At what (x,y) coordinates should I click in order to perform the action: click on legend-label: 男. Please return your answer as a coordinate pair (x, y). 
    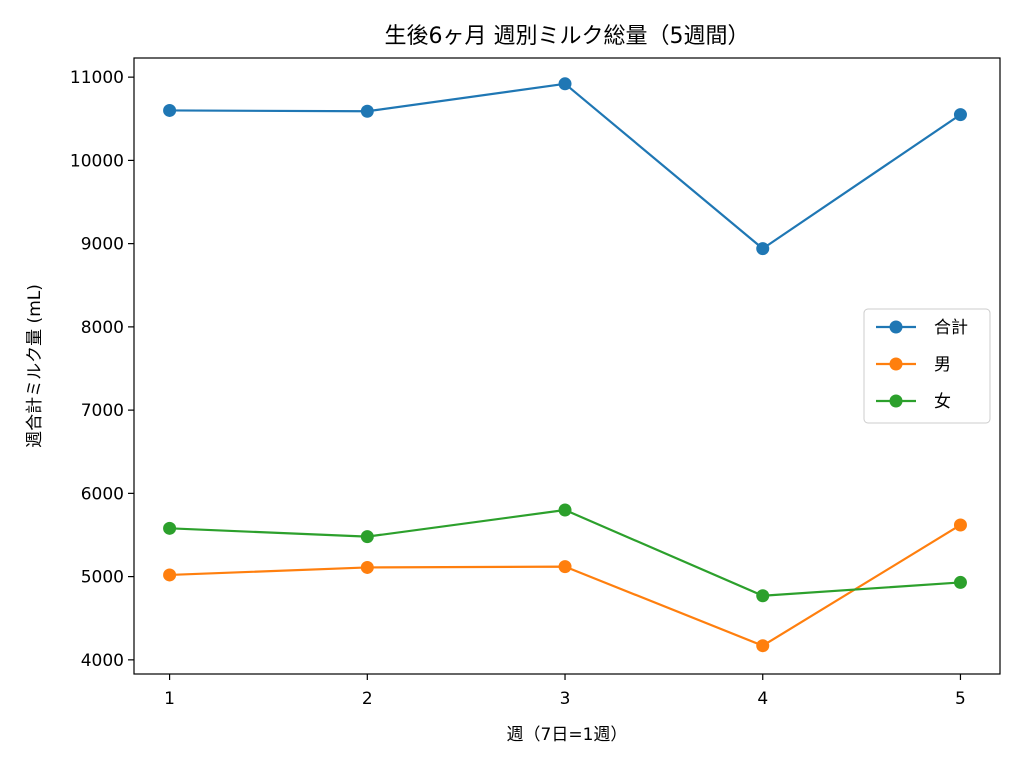
    Looking at the image, I should click on (942, 365).